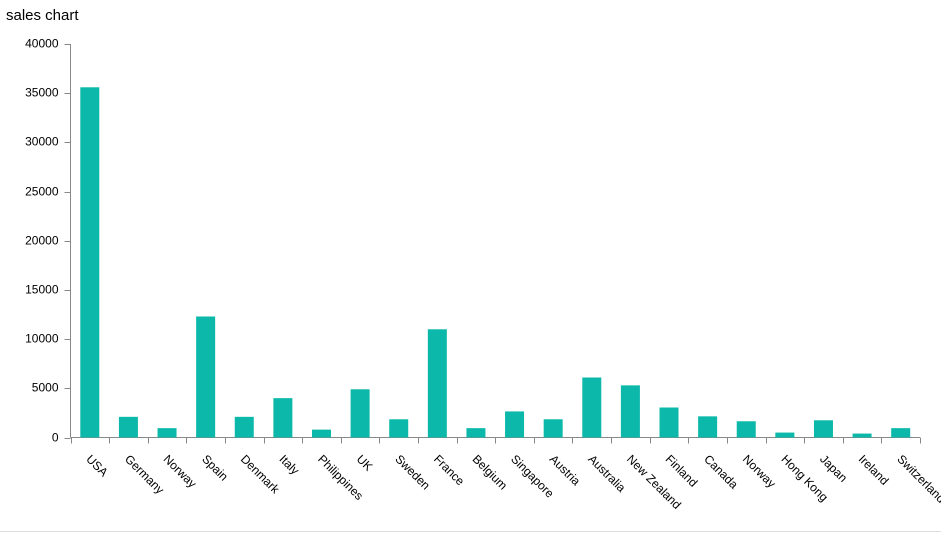 Image resolution: width=941 pixels, height=533 pixels. Describe the element at coordinates (606, 473) in the screenshot. I see `x-tick-label: Australia` at that location.